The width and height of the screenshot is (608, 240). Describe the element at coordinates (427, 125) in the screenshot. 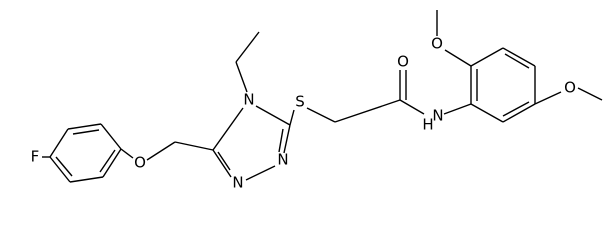

I see `atom-label: H` at that location.